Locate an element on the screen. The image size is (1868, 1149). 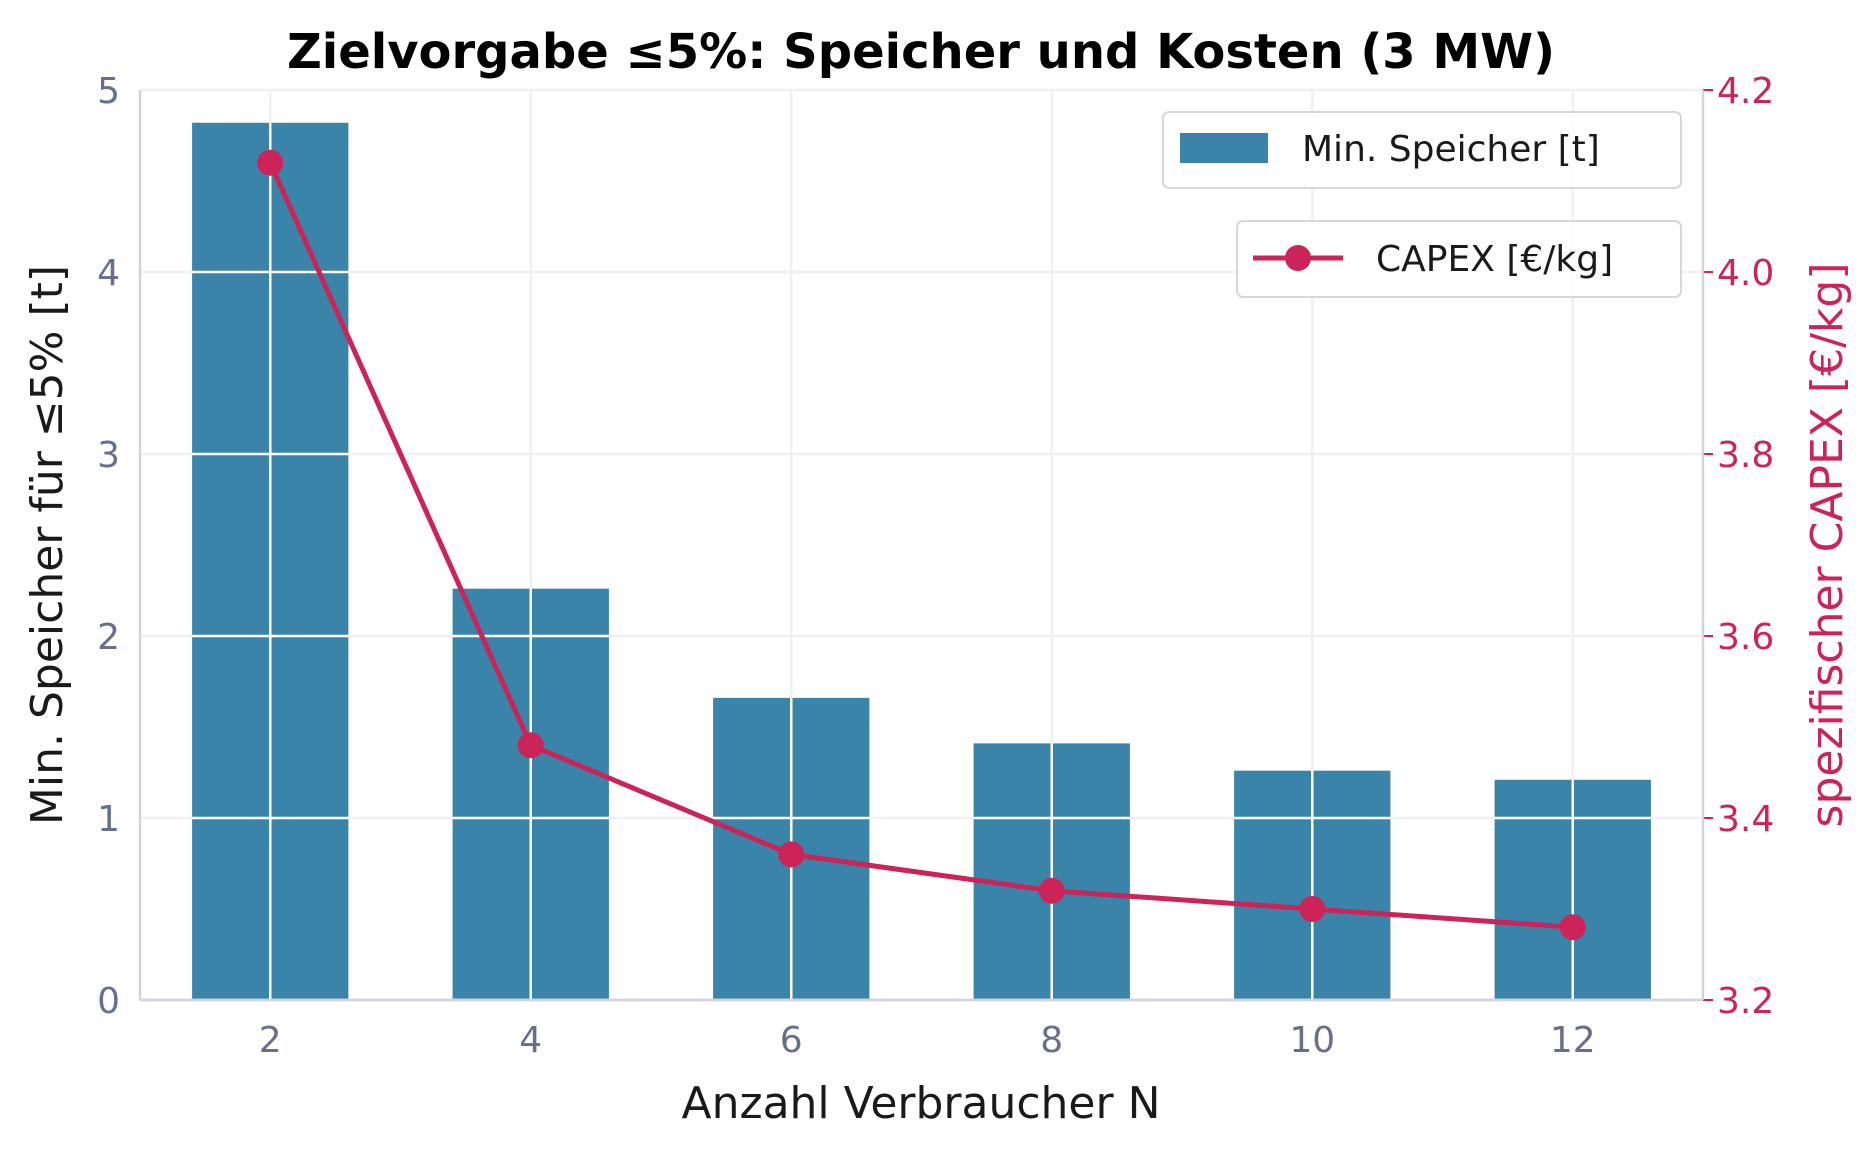
legend-bar-label: Min. Speicher [t] is located at coordinates (1451, 149).